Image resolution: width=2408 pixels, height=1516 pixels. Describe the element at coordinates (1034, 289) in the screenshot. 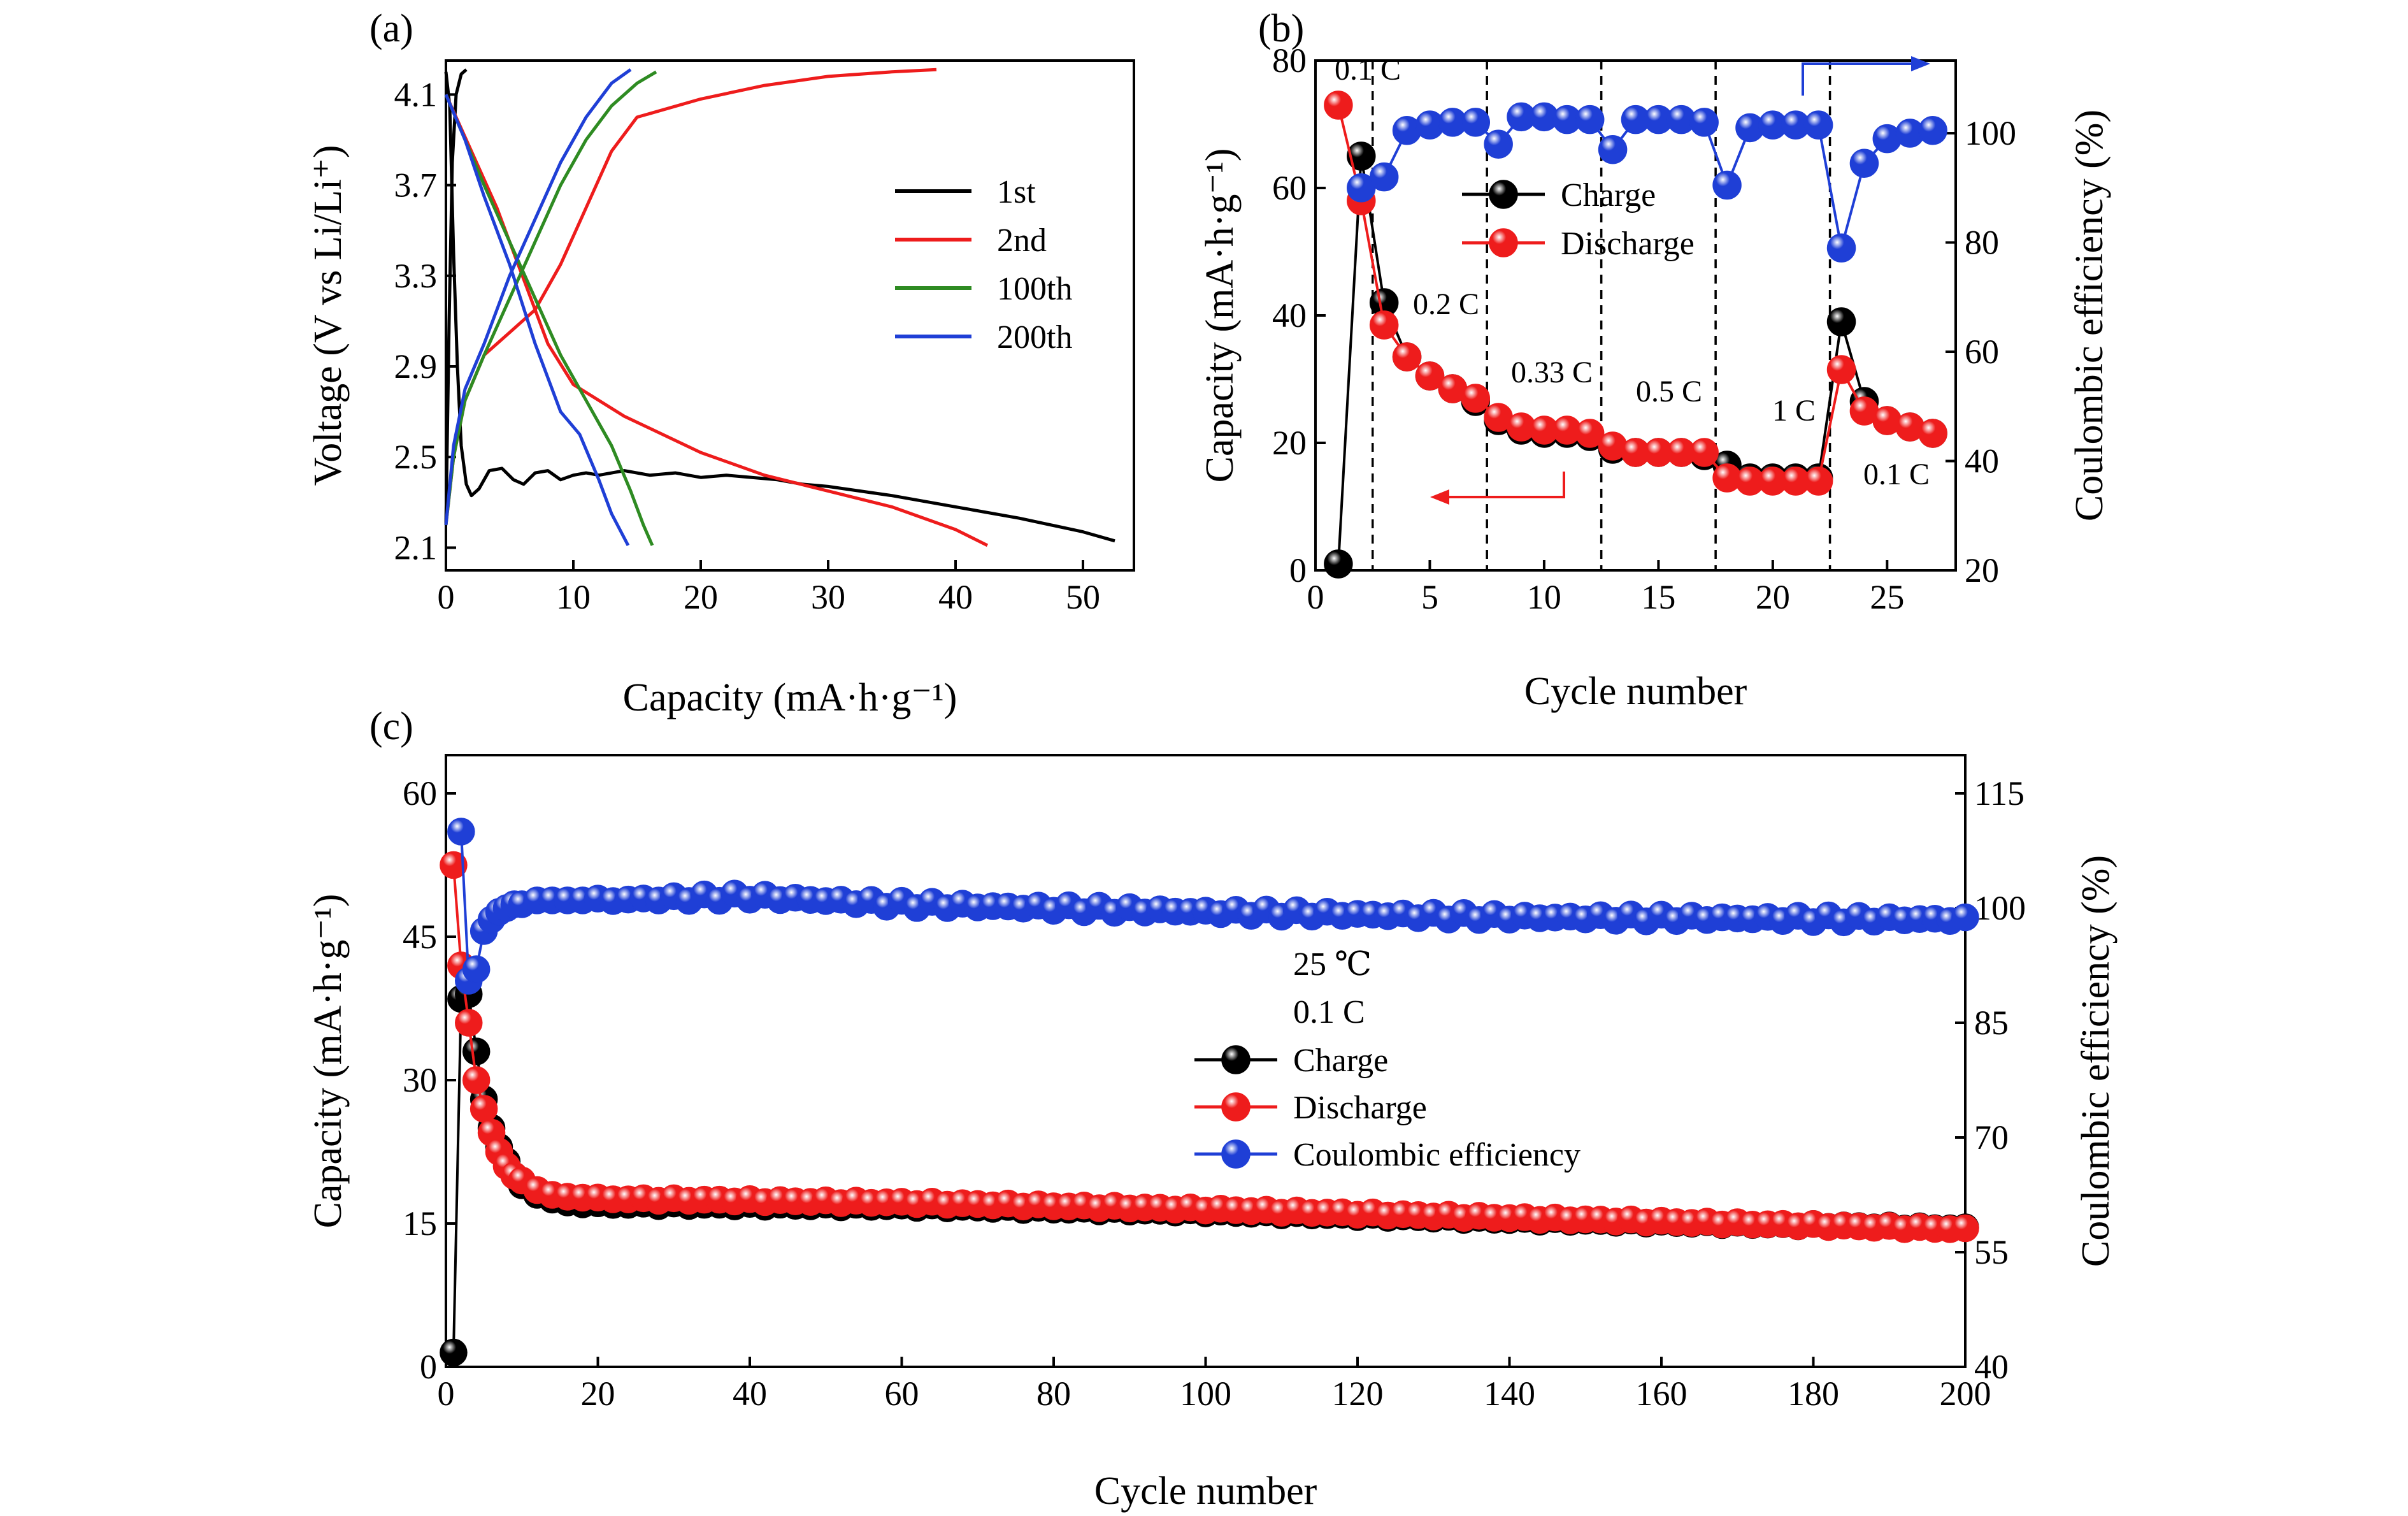

I see `legend-label: 100th` at that location.